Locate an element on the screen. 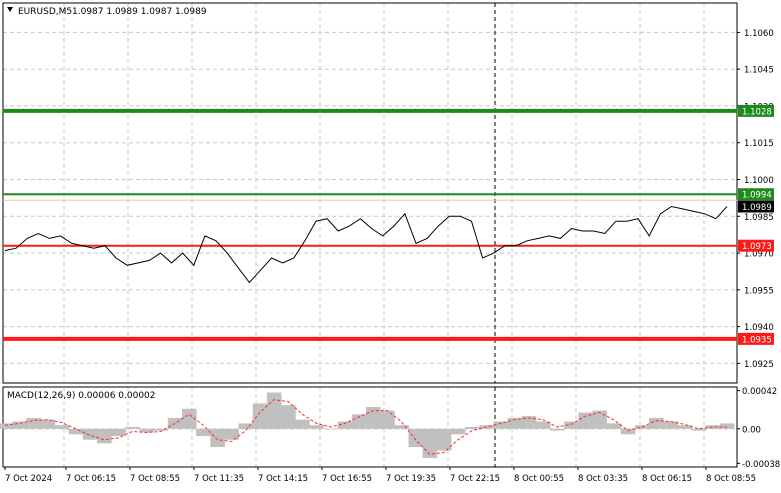 The height and width of the screenshot is (493, 781). time-tick-label: 7 Oct 14:15 is located at coordinates (283, 479).